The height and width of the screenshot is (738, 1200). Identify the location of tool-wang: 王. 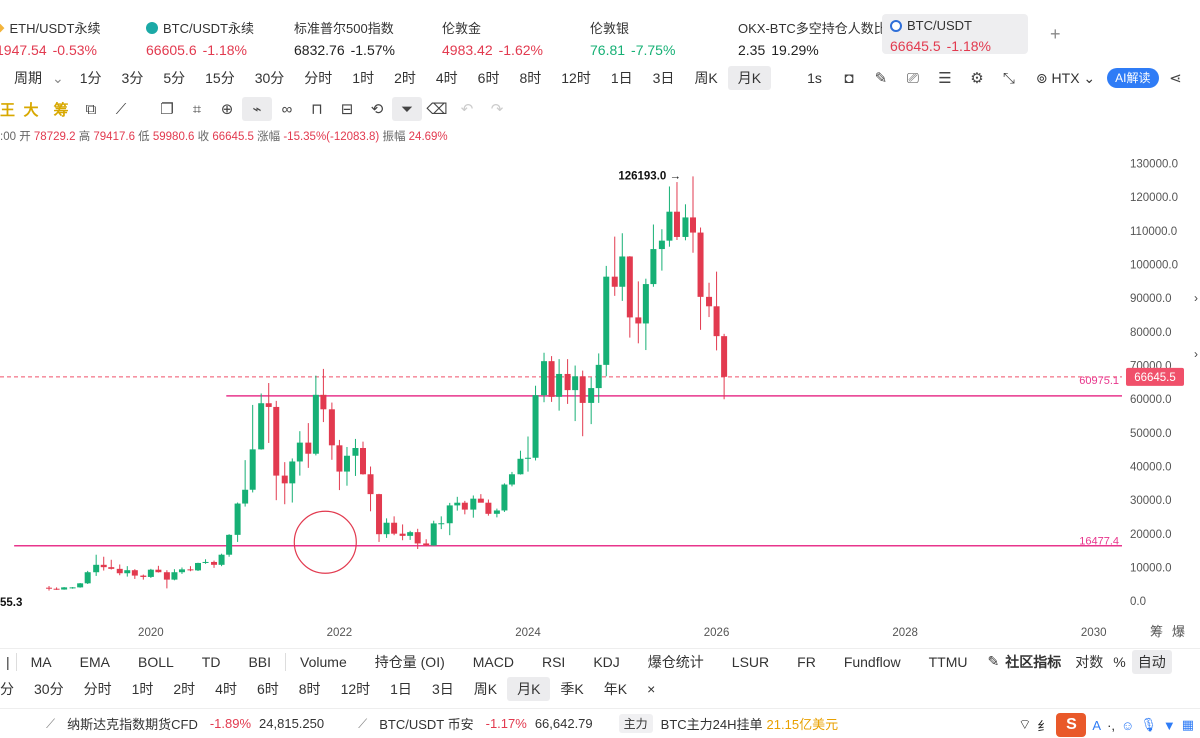
(8, 110).